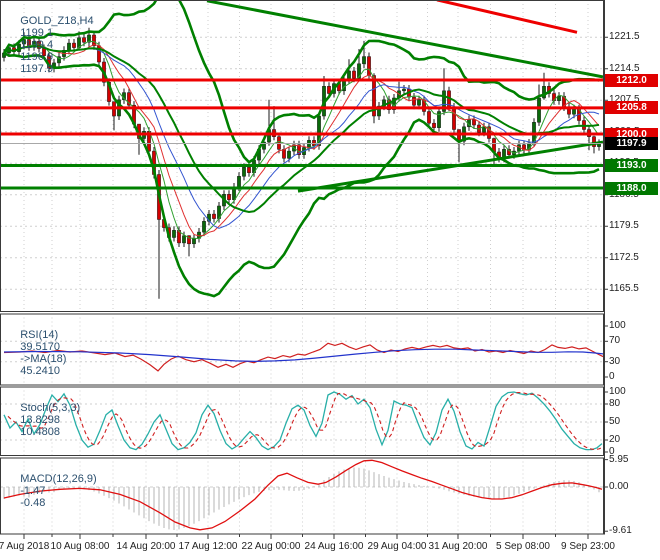 The height and width of the screenshot is (560, 660). I want to click on level-price-tag: 1193.0, so click(631, 165).